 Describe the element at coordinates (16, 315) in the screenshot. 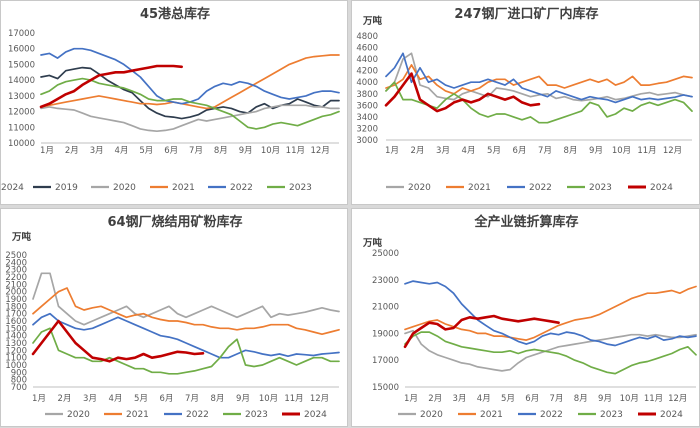

I see `y-tick-label: 1700` at that location.